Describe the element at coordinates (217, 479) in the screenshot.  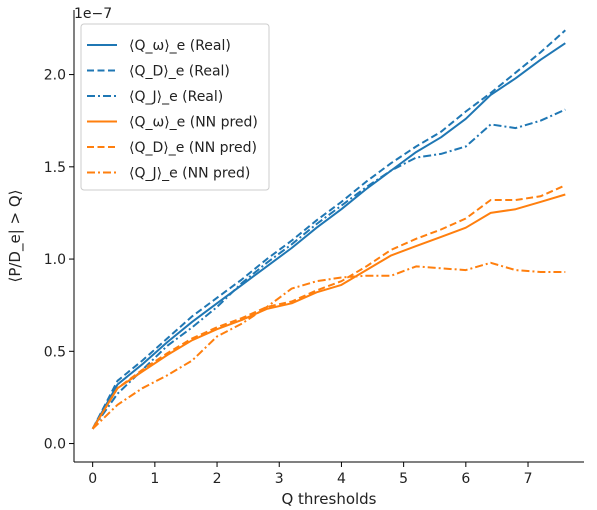
I see `x-tick-label: 2` at that location.